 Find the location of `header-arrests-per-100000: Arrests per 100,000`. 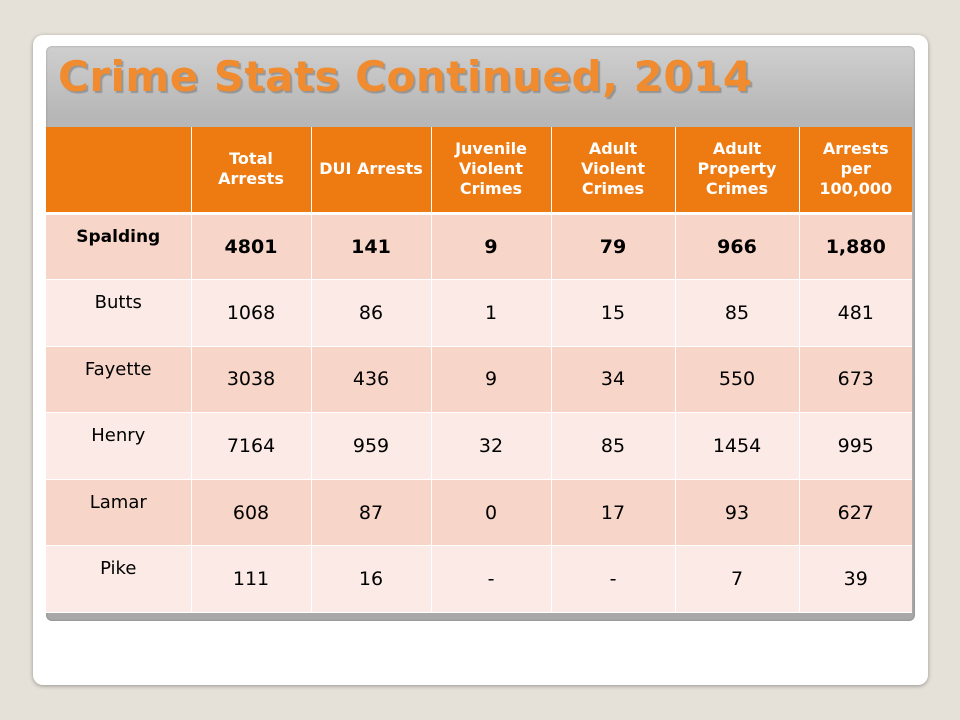

header-arrests-per-100000: Arrests per 100,000 is located at coordinates (855, 171).